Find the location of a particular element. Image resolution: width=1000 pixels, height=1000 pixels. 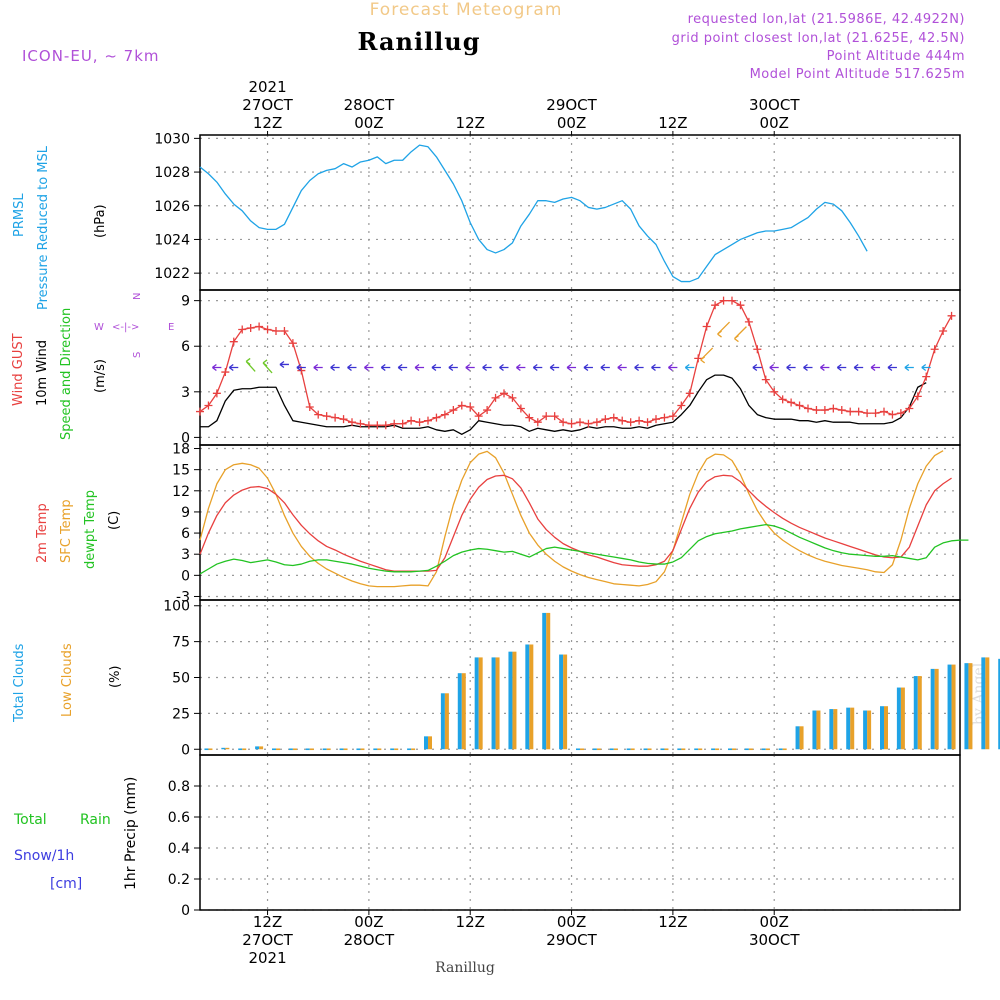

pressure-labels: PRMSL Pressure Reduced to MSL (hPa) is located at coordinates (60, 227).